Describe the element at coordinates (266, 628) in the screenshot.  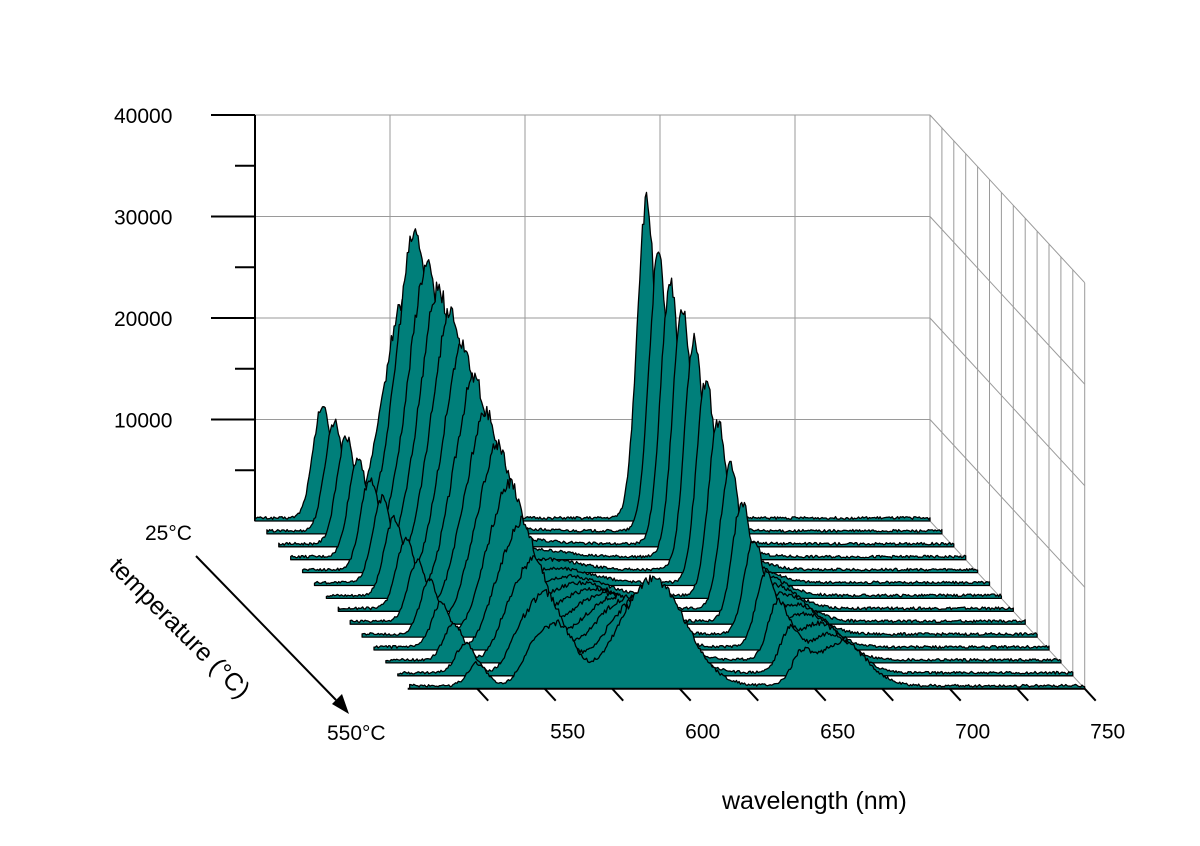
I see `temperature-arrow-line` at that location.